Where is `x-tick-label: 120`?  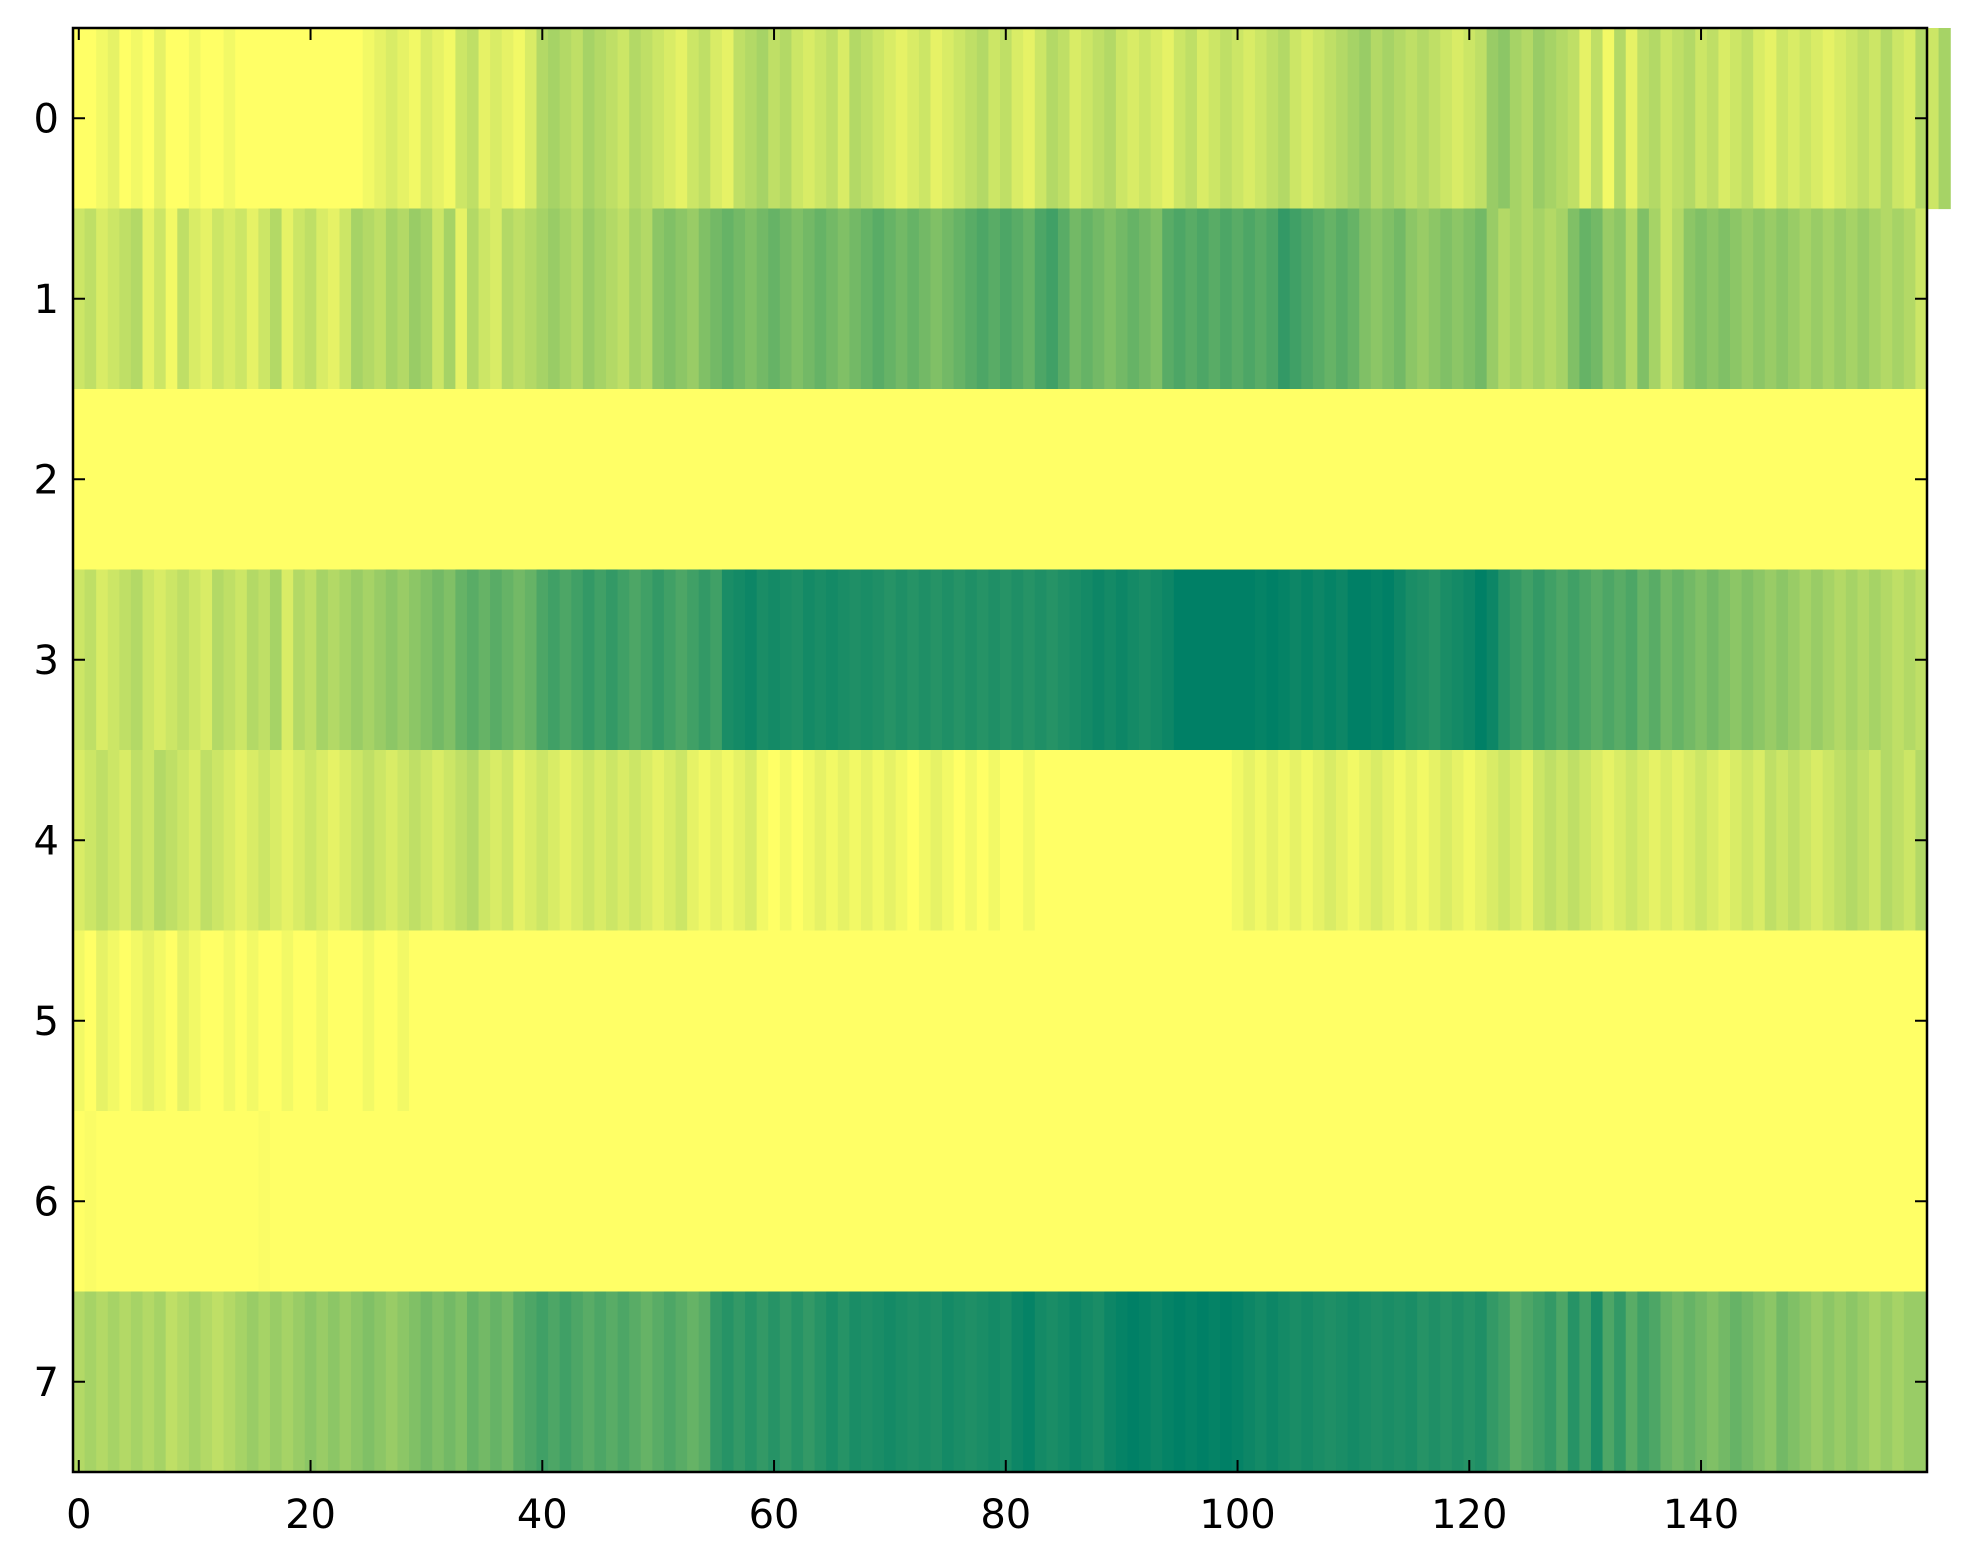
x-tick-label: 120 is located at coordinates (1469, 1515).